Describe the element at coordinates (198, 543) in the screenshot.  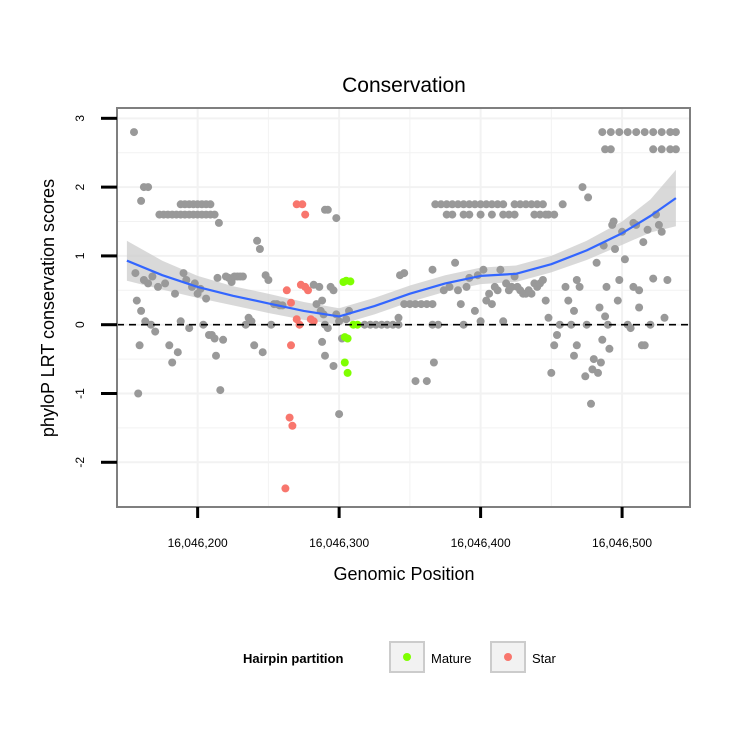
I see `x-tick-label: 16,046,200` at that location.